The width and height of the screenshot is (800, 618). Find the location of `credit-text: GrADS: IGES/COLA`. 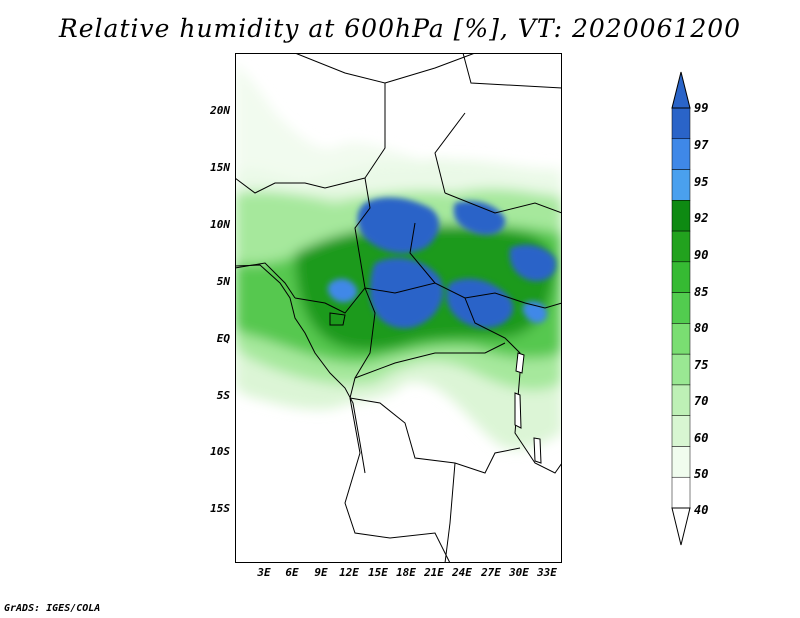

credit-text: GrADS: IGES/COLA is located at coordinates (52, 608).